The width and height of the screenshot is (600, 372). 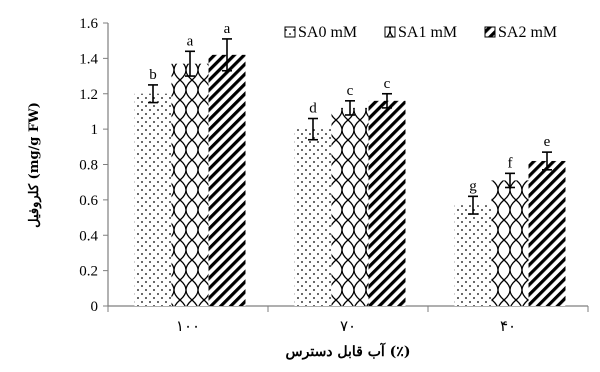 What do you see at coordinates (510, 163) in the screenshot?
I see `significance-letter: f` at bounding box center [510, 163].